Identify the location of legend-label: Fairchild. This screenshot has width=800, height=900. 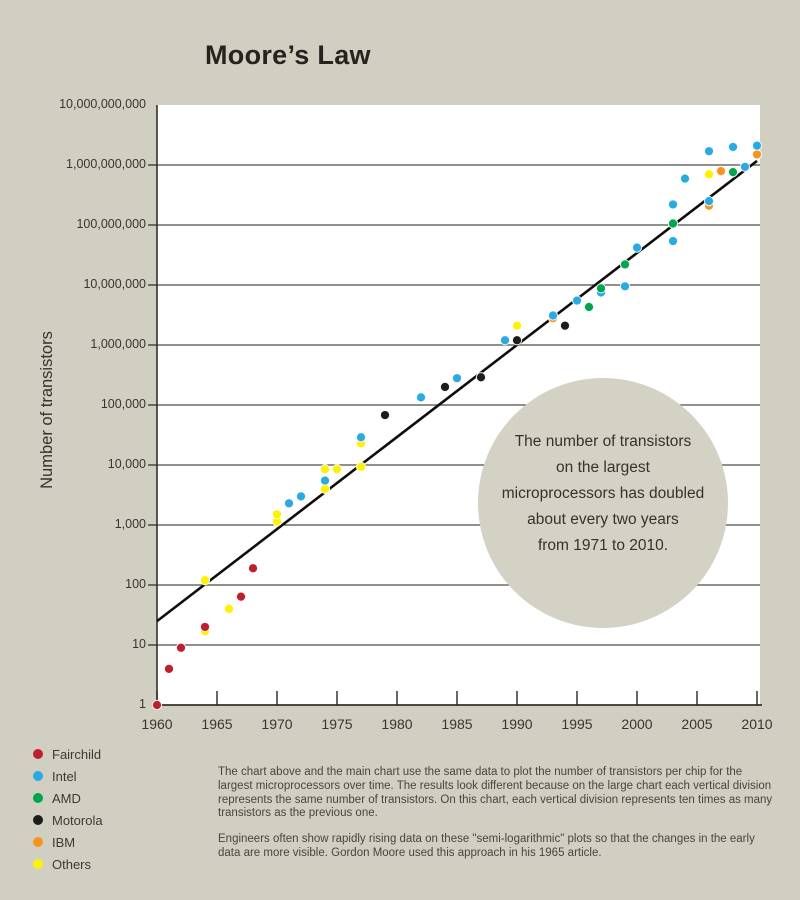
(77, 754).